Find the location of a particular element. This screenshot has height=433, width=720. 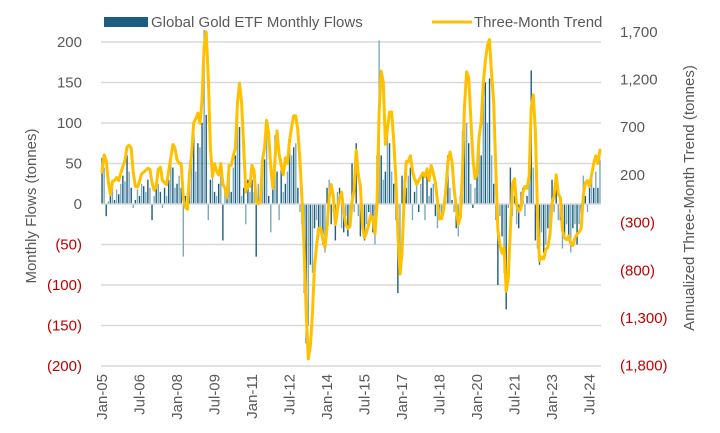

right-tick-label: 1,200 is located at coordinates (639, 80).